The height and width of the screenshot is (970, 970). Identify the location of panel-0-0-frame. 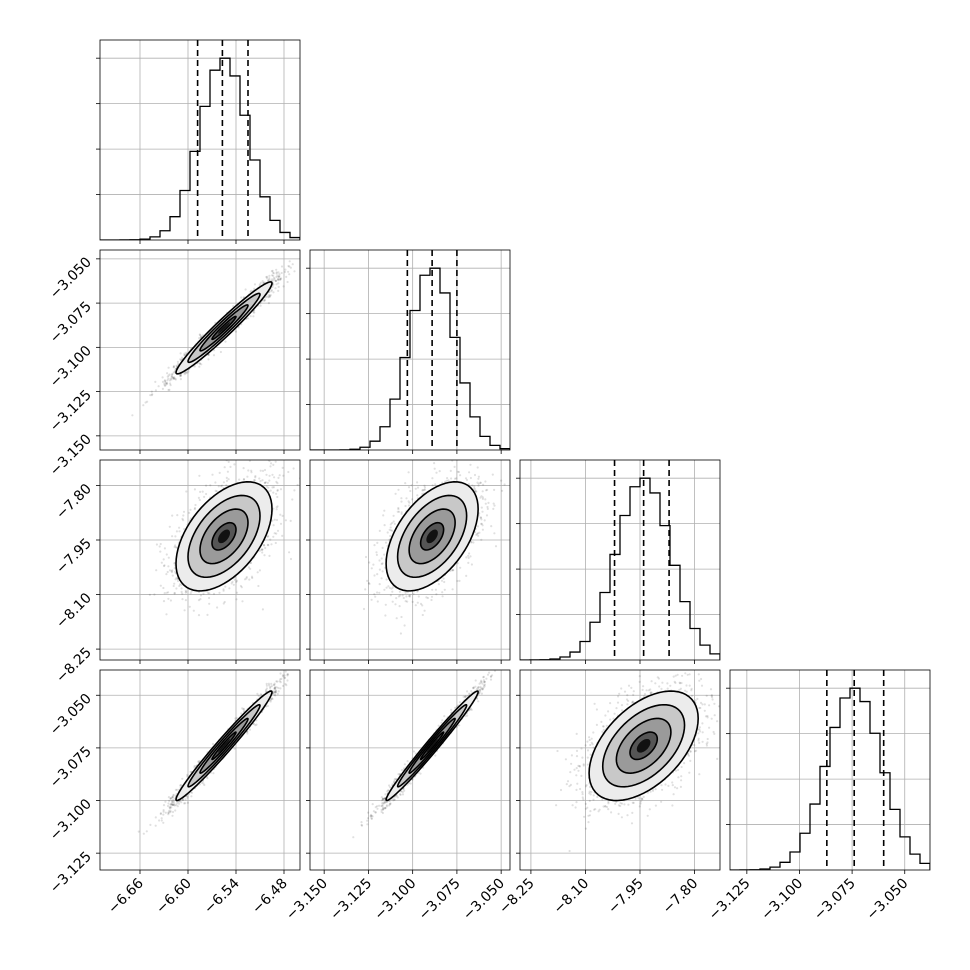
(200, 140).